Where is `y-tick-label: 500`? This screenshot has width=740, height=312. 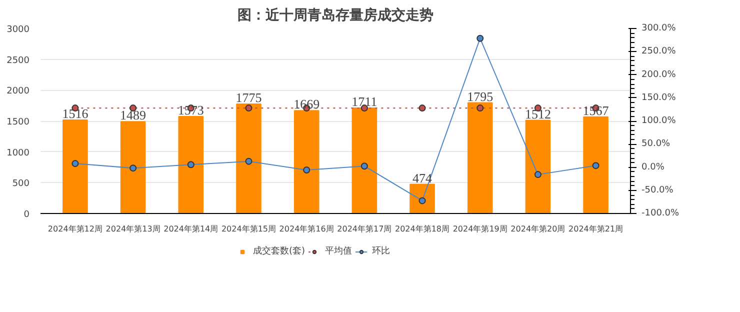 y-tick-label: 500 is located at coordinates (21, 184).